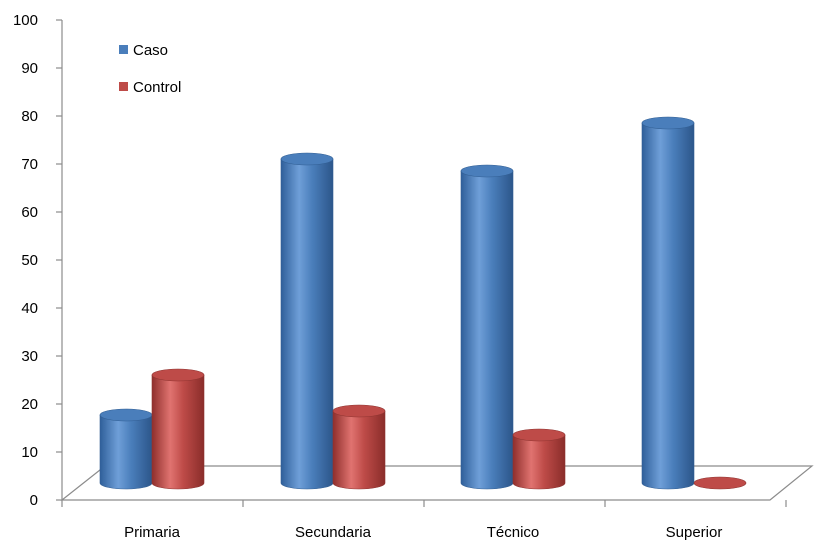 Image resolution: width=814 pixels, height=543 pixels. I want to click on bar-caso-secundaria, so click(307, 321).